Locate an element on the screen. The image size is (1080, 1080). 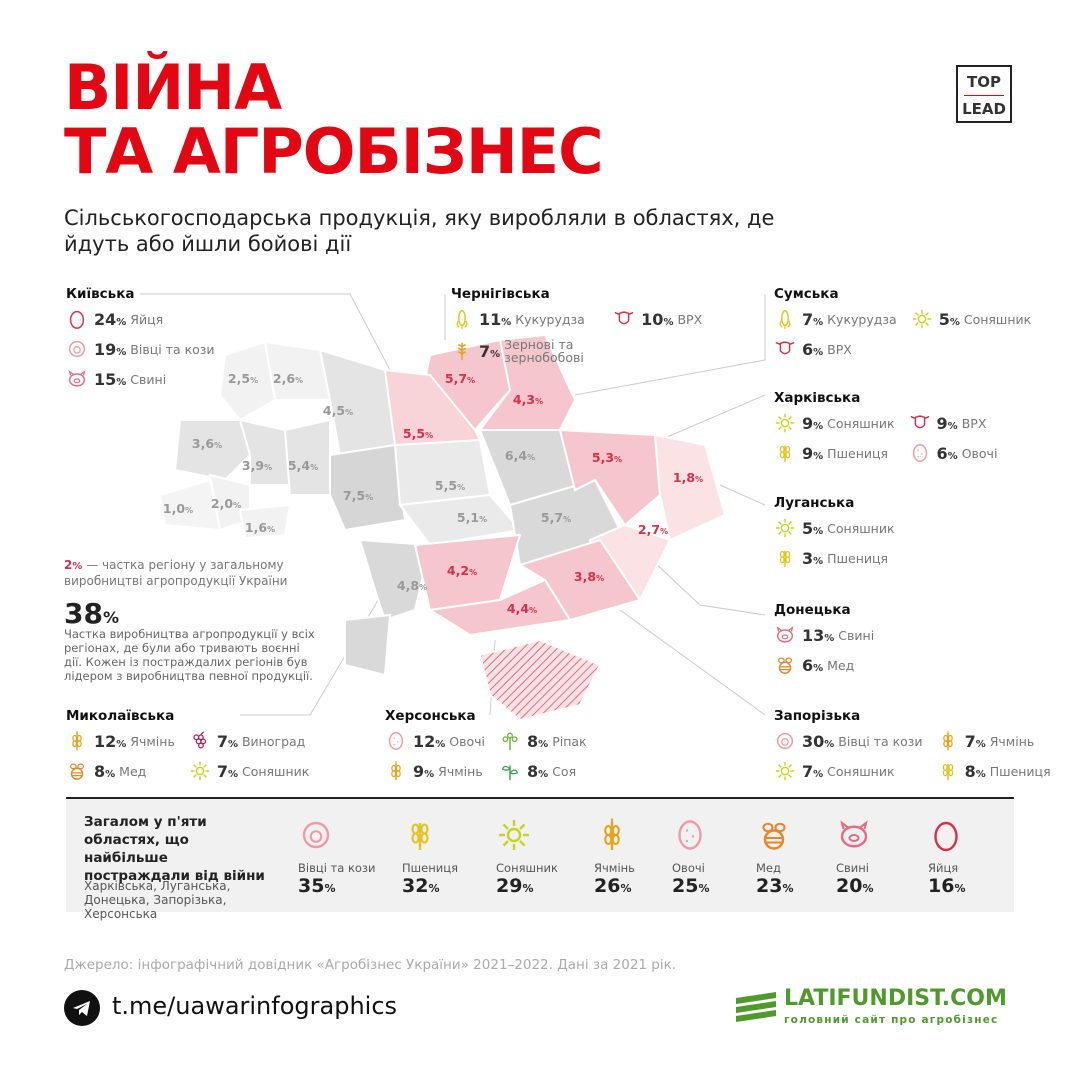
summary-item-value: 23% is located at coordinates (775, 886).